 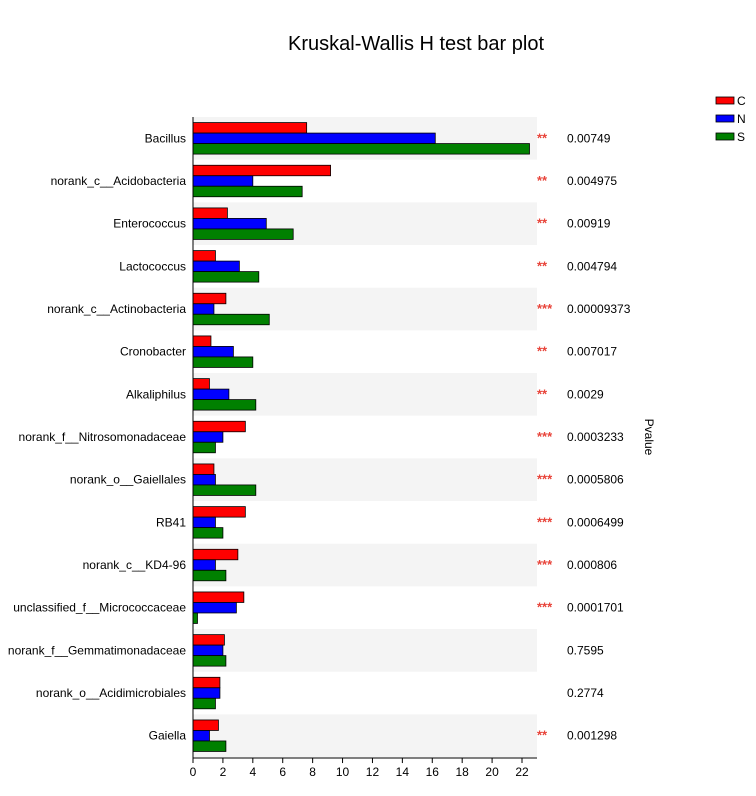 I want to click on x-tick-label: 4, so click(x=252, y=772).